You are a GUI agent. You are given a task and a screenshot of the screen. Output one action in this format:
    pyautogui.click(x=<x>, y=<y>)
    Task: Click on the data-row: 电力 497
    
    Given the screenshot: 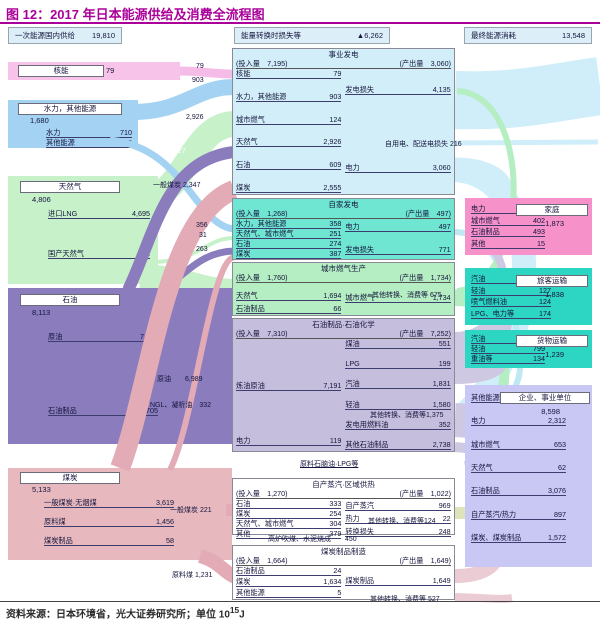 What is the action you would take?
    pyautogui.click(x=398, y=227)
    